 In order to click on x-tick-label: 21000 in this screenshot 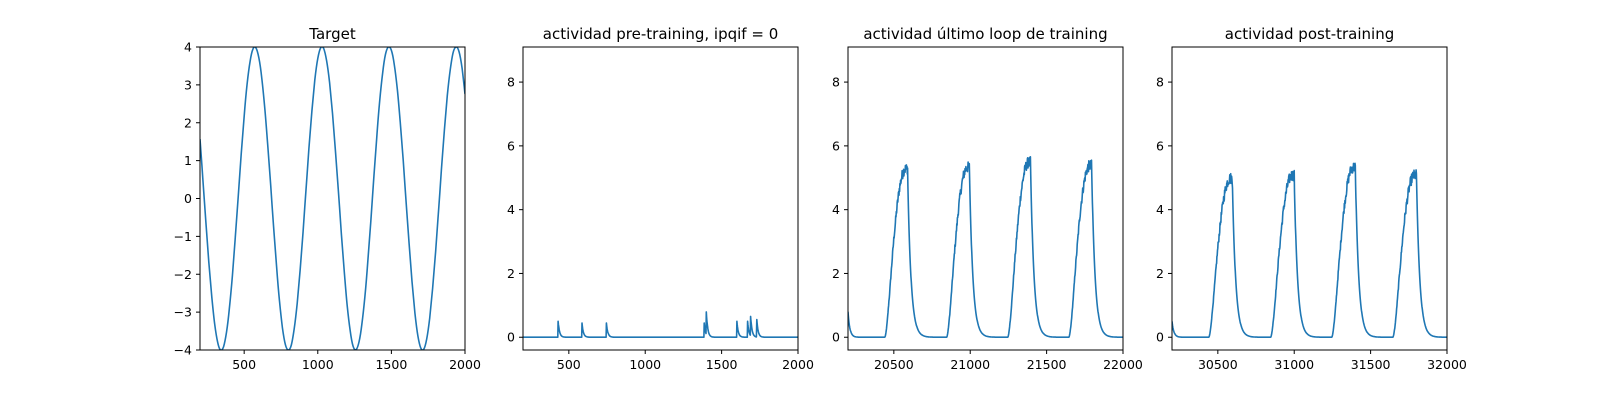, I will do `click(970, 364)`.